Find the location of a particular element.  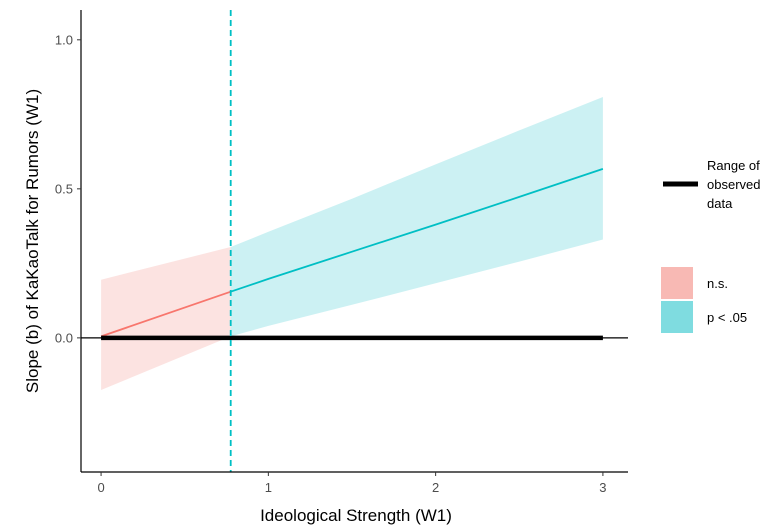

y-axis-ticks: 0.0 0.5 1.0 is located at coordinates (68, 188).